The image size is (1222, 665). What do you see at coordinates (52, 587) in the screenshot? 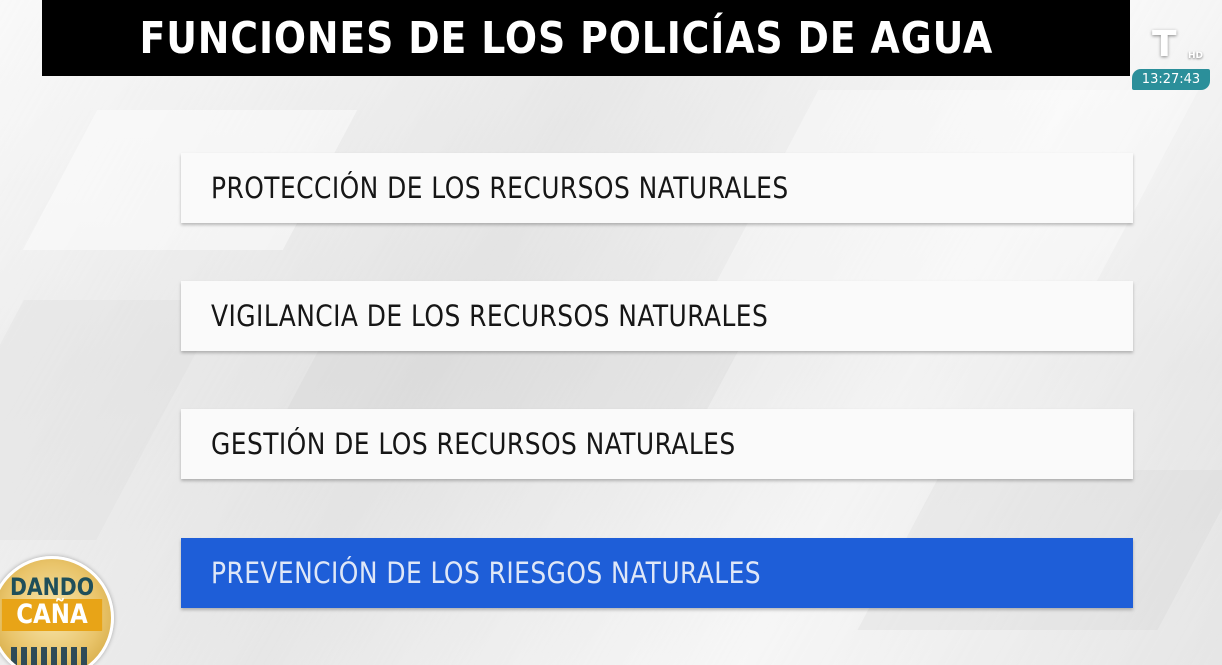
I see `program-logo-line1: DANDO` at bounding box center [52, 587].